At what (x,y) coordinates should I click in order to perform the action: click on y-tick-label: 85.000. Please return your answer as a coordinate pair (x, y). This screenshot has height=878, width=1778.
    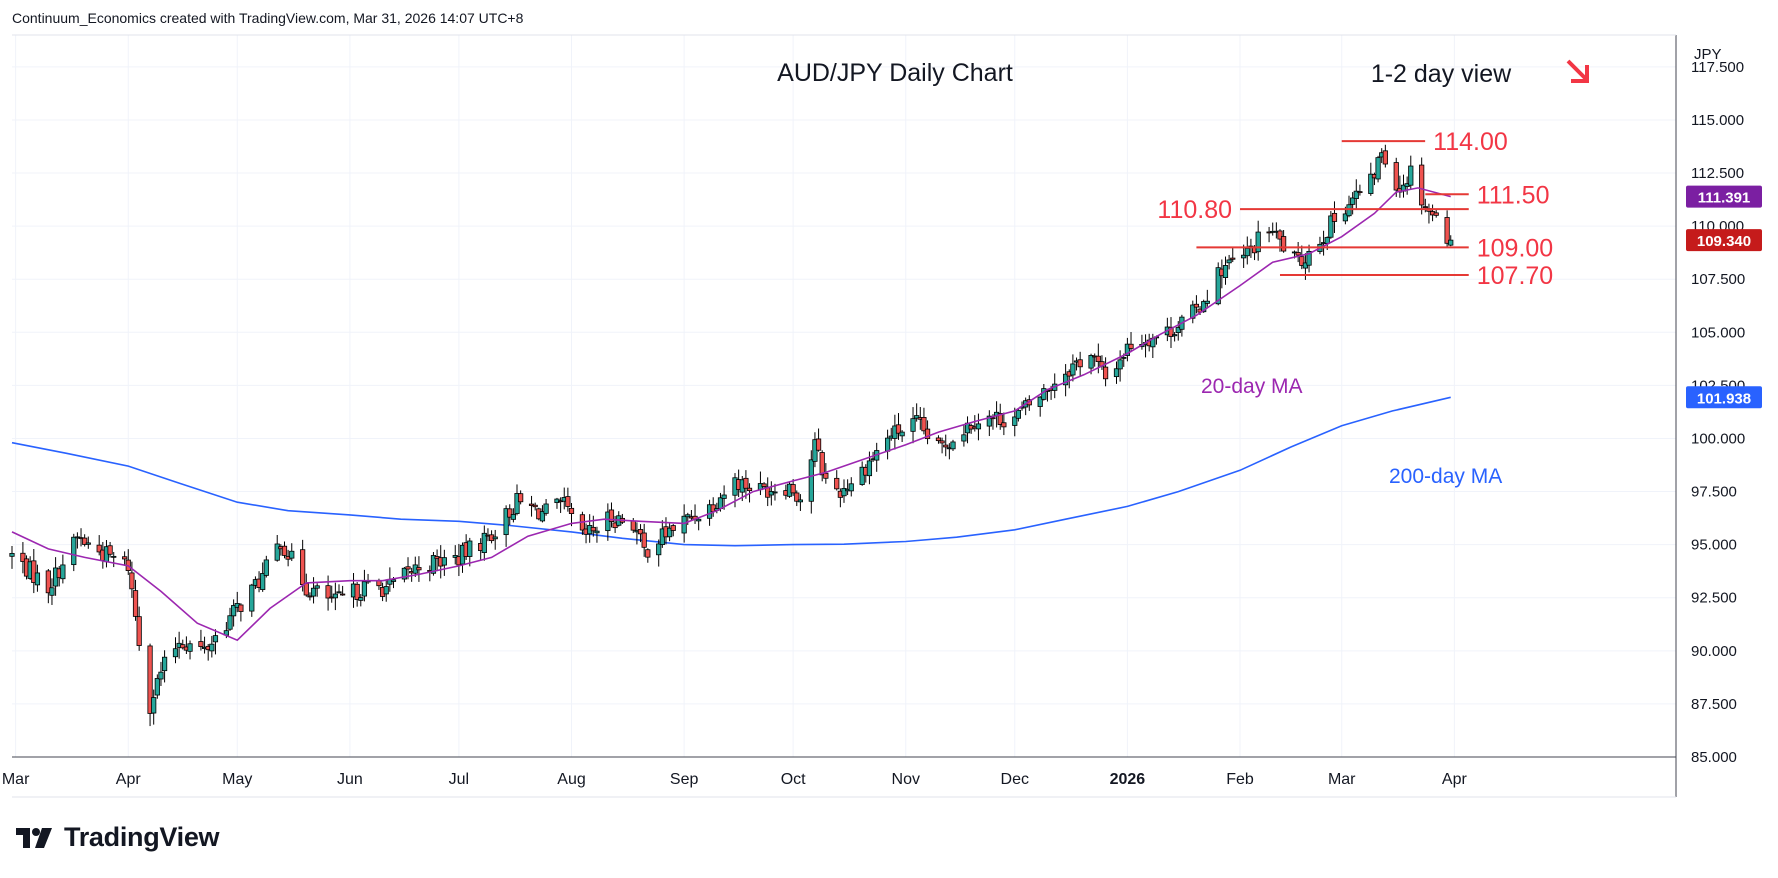
    Looking at the image, I should click on (1714, 757).